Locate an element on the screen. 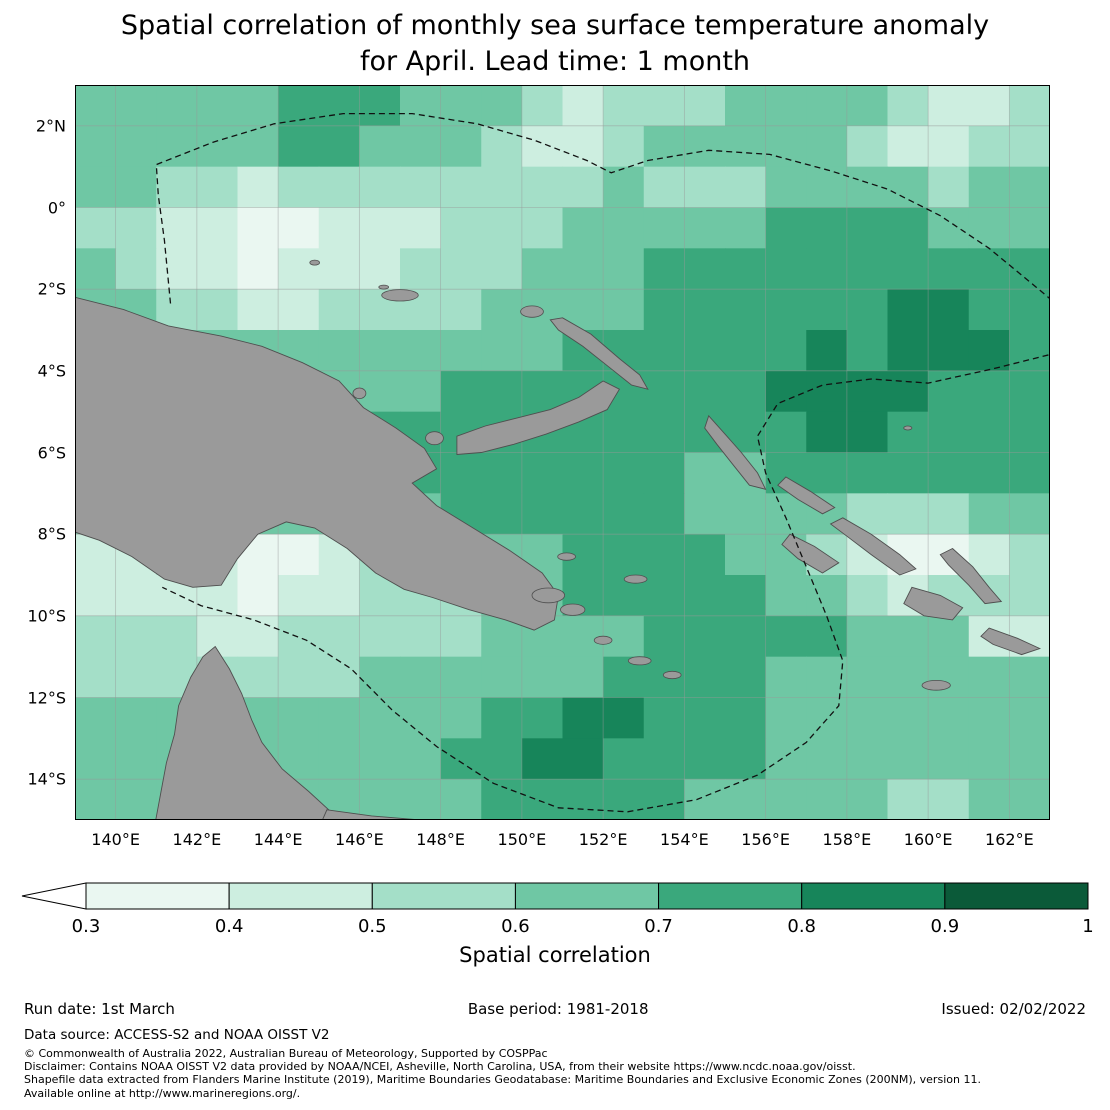 The width and height of the screenshot is (1110, 1110). y-tick-label: 6°S is located at coordinates (51, 452).